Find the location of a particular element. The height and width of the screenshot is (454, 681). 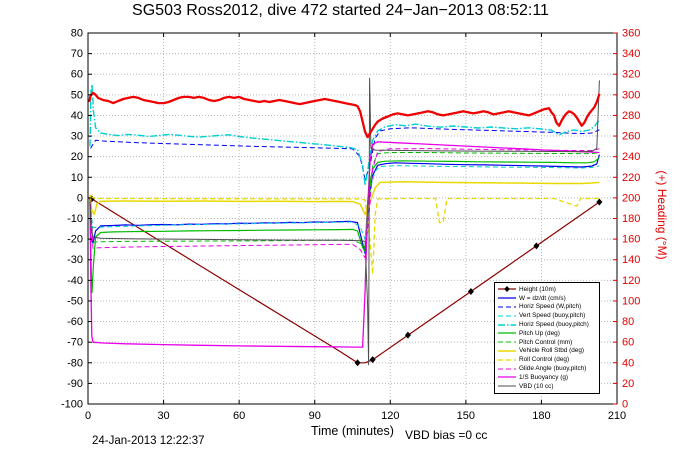

y-left-tick-label: -60 is located at coordinates (75, 322).